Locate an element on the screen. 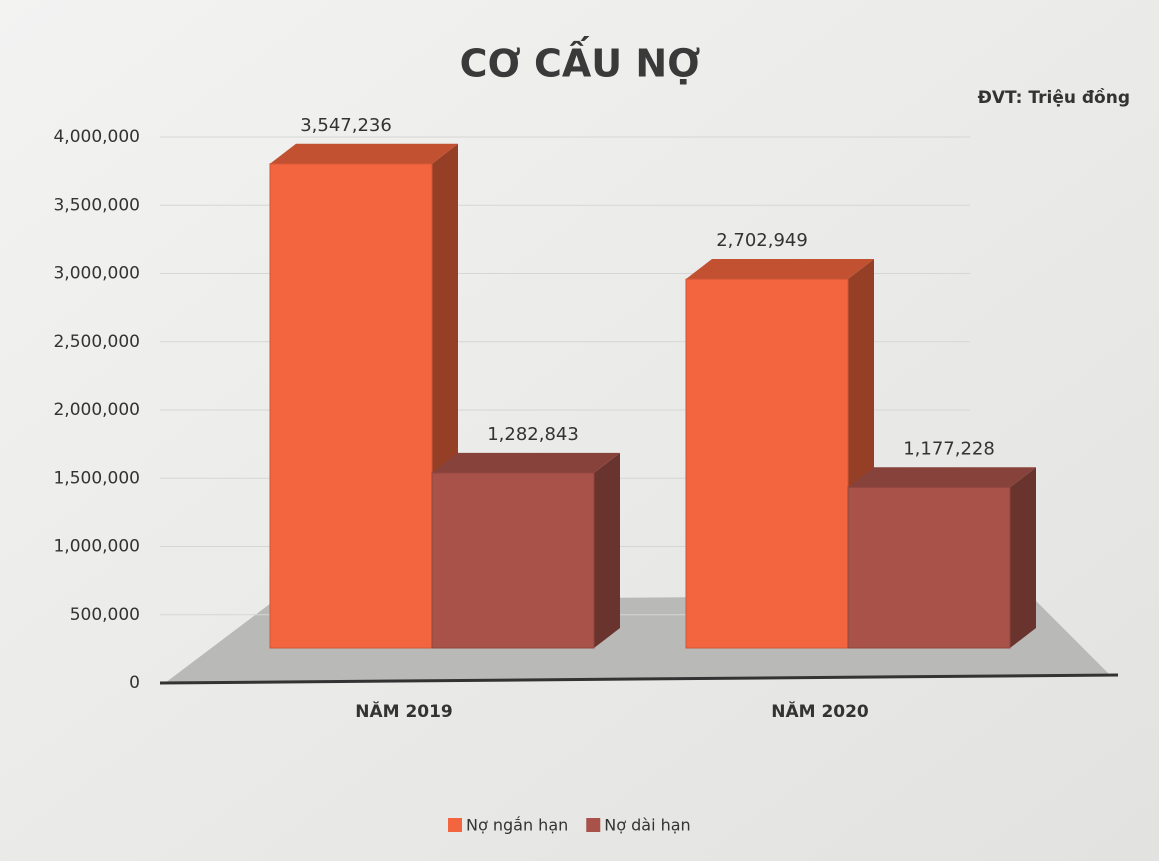  y-tick-label: 0 is located at coordinates (134, 683).